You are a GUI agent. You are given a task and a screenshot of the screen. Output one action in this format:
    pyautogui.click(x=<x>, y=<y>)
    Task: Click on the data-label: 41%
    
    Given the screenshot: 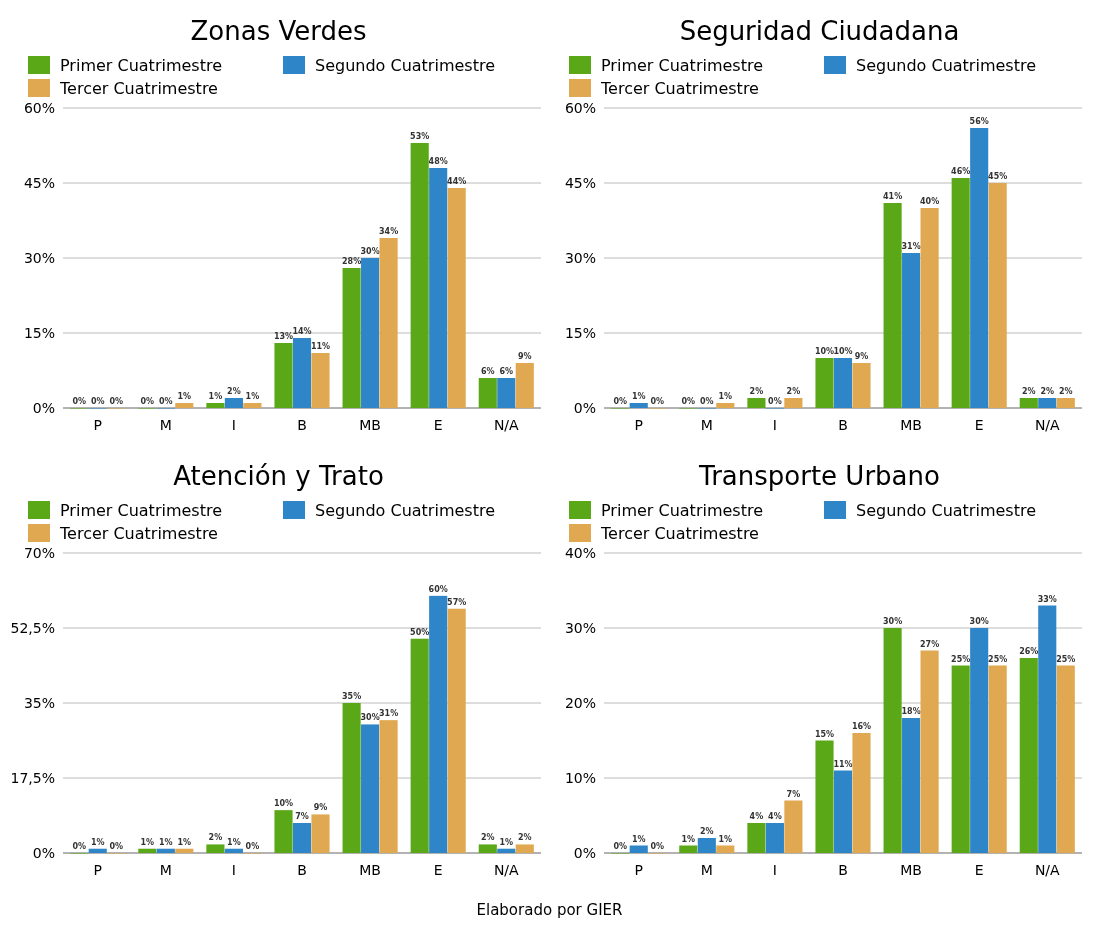 What is the action you would take?
    pyautogui.click(x=893, y=196)
    